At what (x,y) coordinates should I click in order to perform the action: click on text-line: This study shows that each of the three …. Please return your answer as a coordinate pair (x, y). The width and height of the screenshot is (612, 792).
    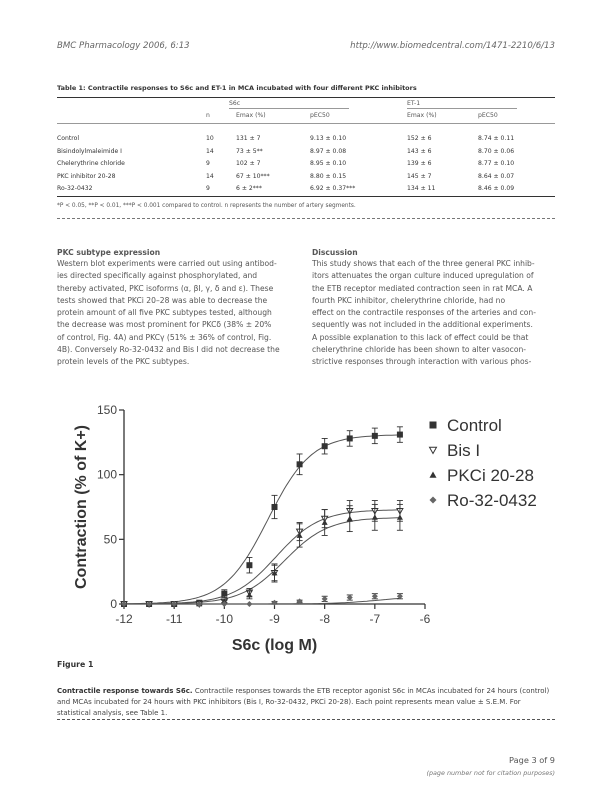
    Looking at the image, I should click on (423, 263).